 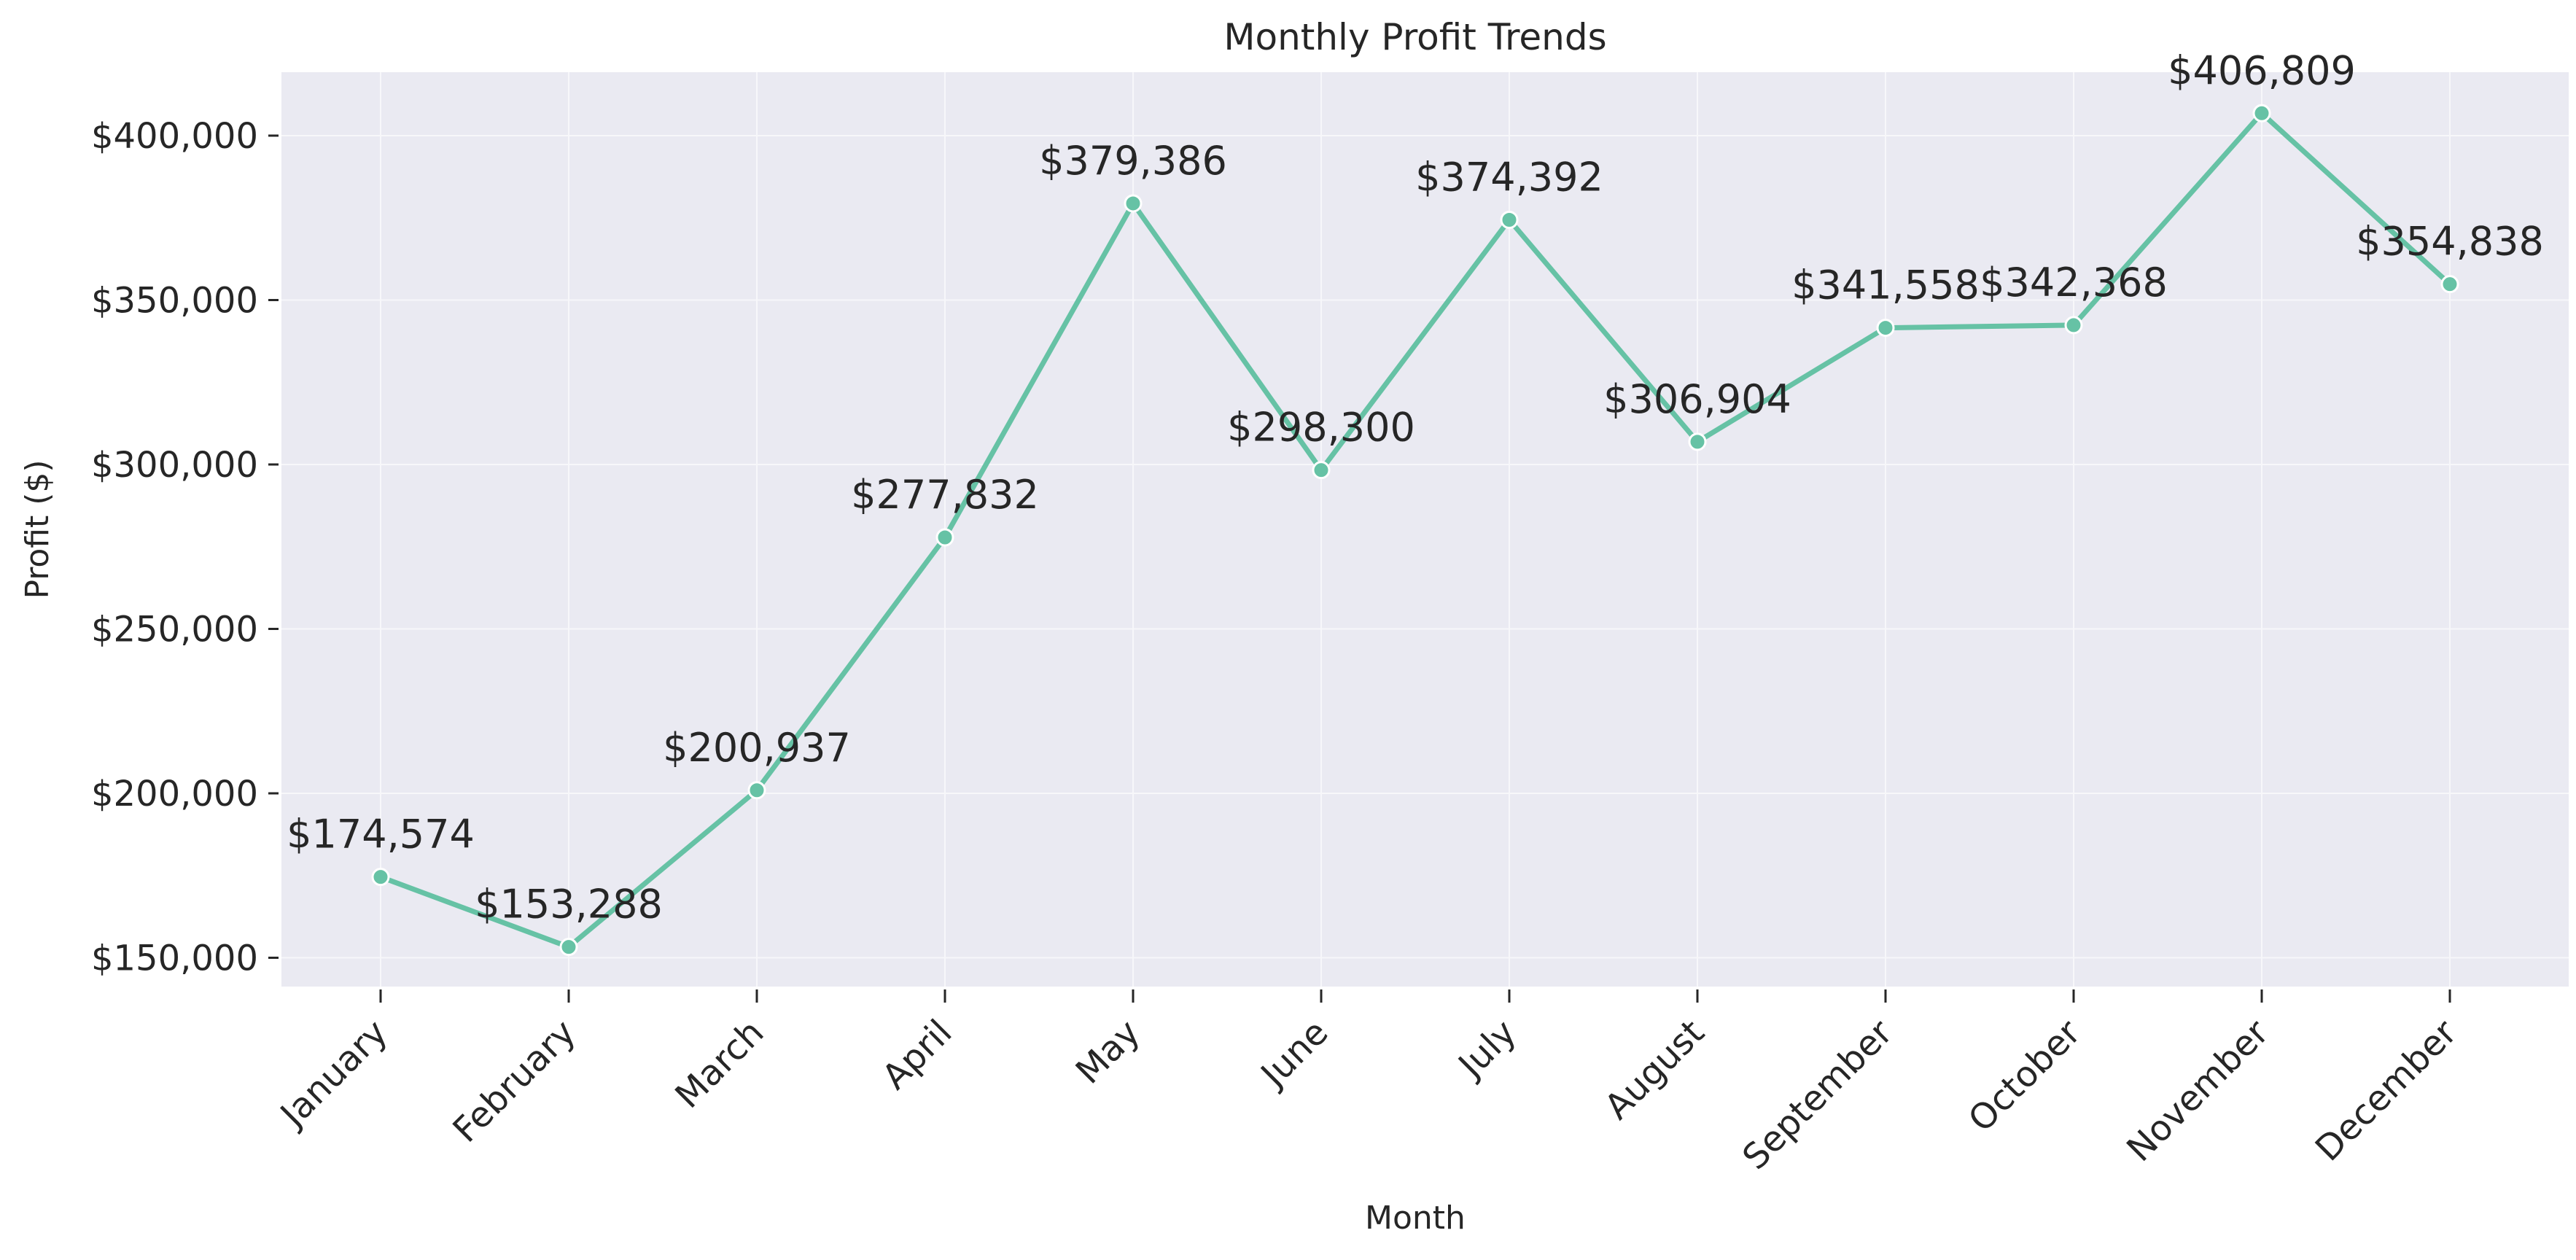 I want to click on x-axis-label: Month, so click(x=1415, y=1218).